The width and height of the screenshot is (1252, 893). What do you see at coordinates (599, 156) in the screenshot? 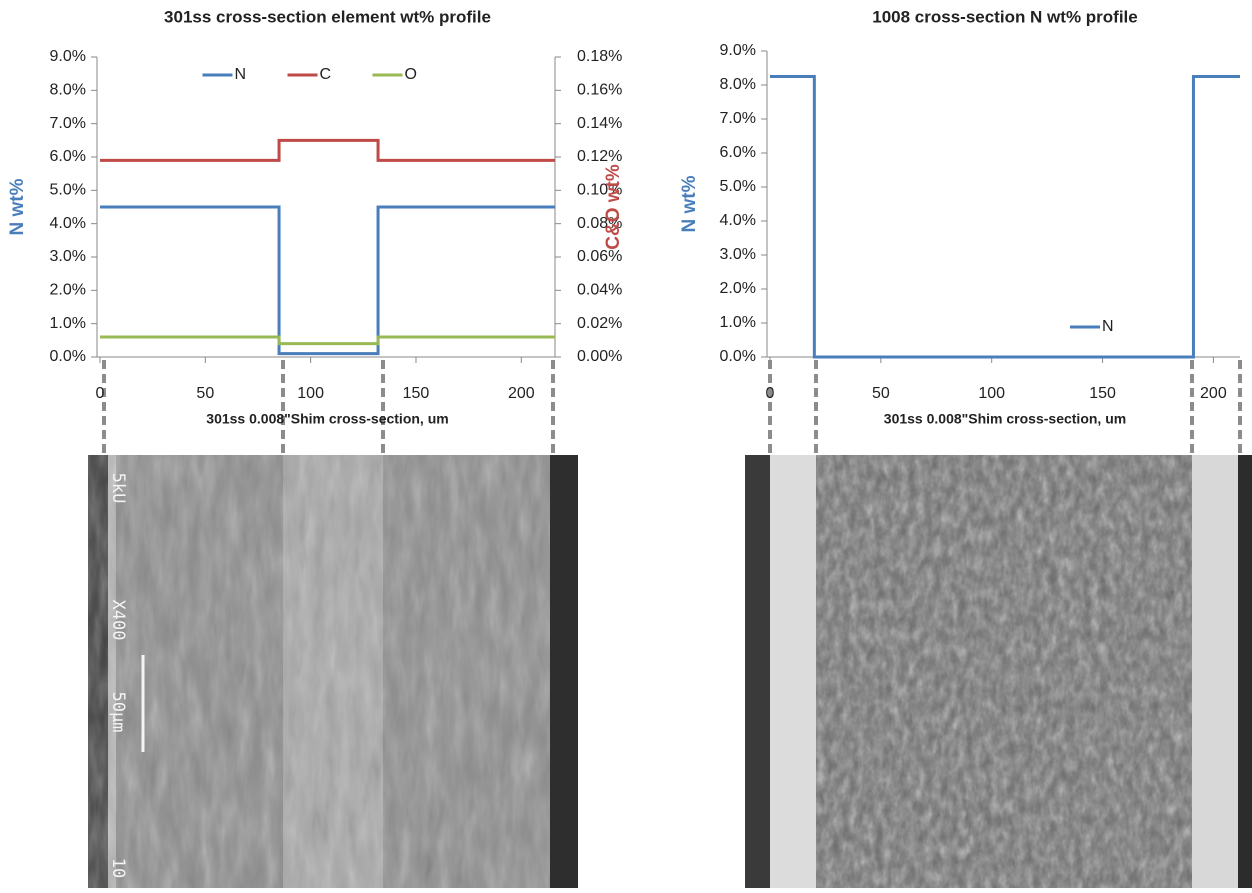
I see `y2-tick-label: 0.12%` at bounding box center [599, 156].